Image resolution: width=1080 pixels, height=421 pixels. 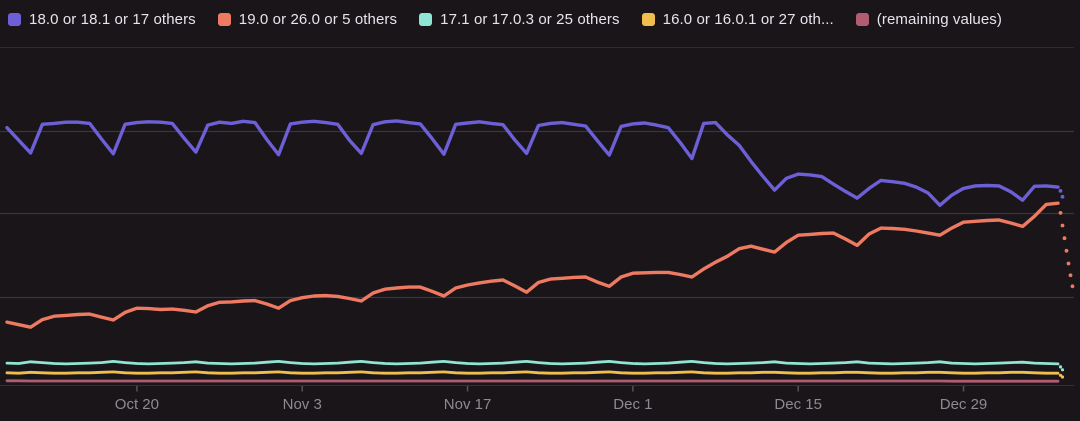 I want to click on legend-item-18x: 18.0 or 18.1 or 17 others, so click(x=102, y=19).